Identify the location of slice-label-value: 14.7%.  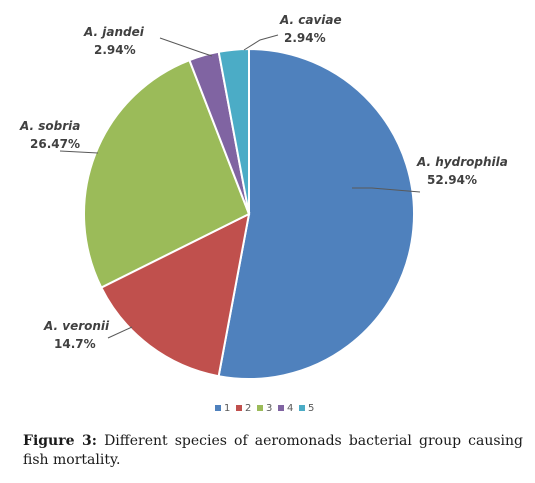
(75, 344).